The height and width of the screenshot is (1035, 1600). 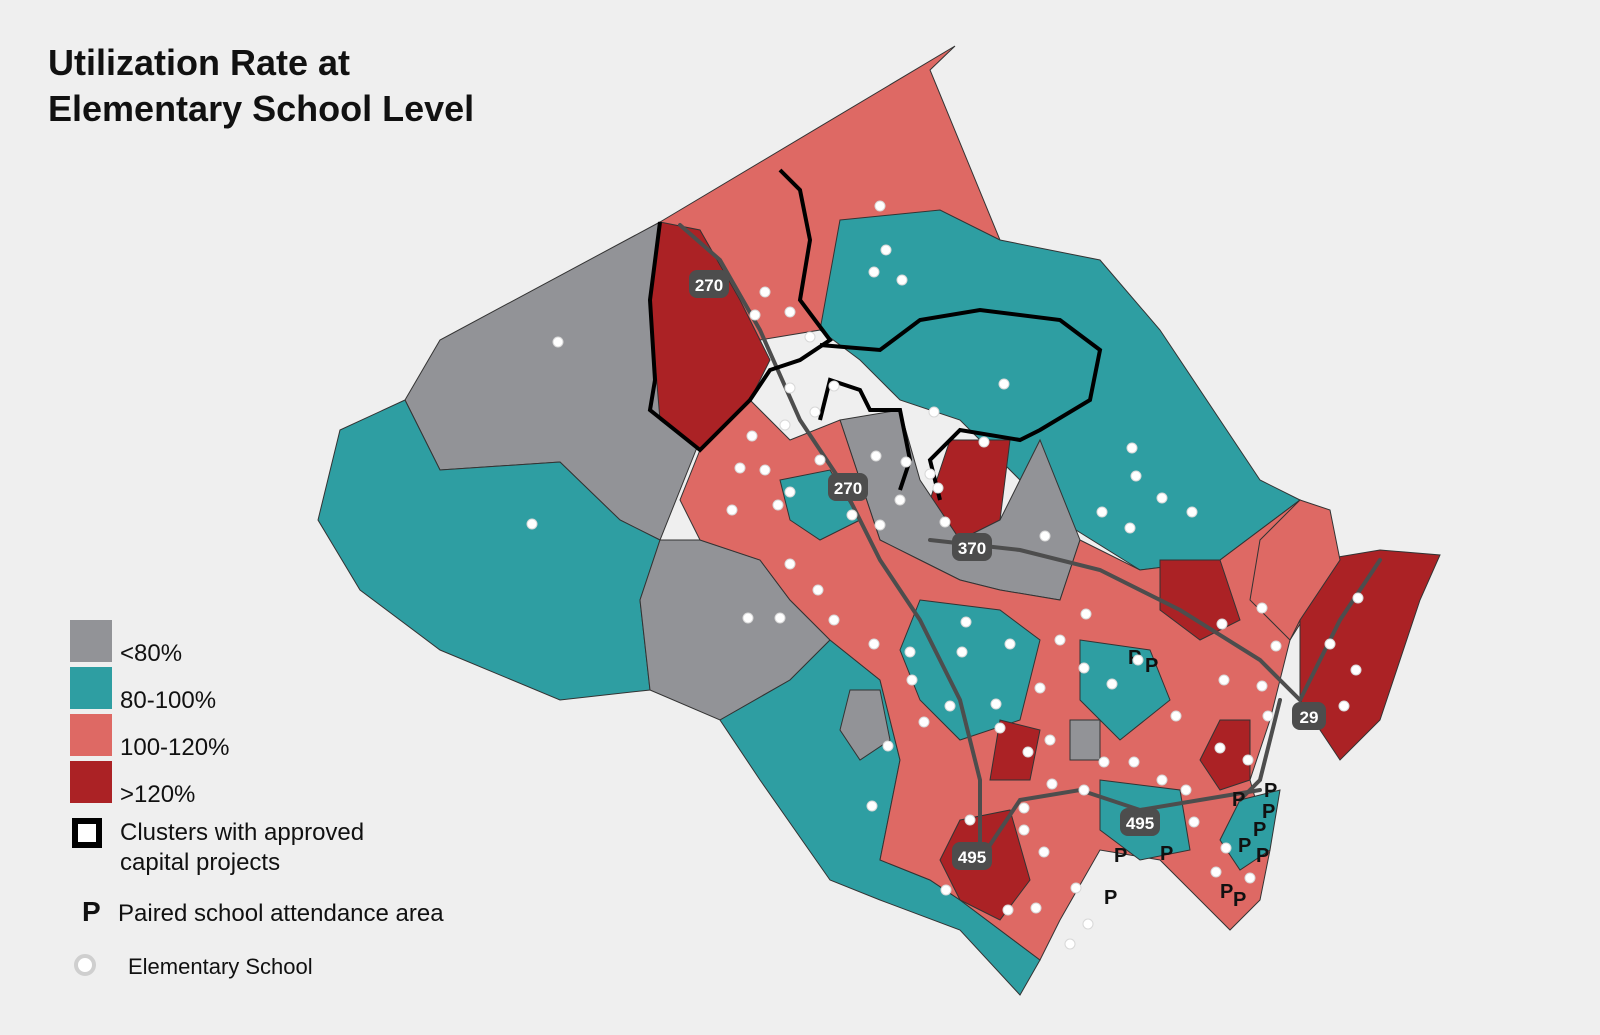 What do you see at coordinates (158, 794) in the screenshot?
I see `legend-label: >120%` at bounding box center [158, 794].